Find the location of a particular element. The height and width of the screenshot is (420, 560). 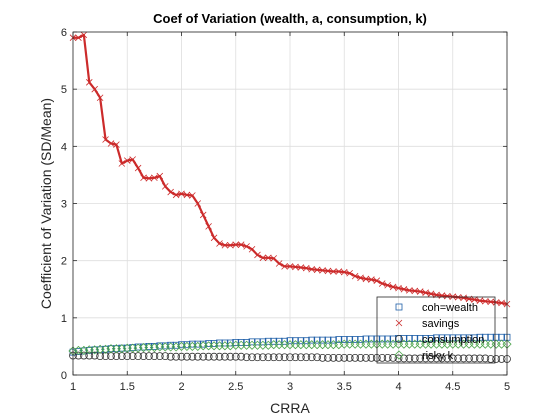

y-tick-label: 3 is located at coordinates (64, 205).